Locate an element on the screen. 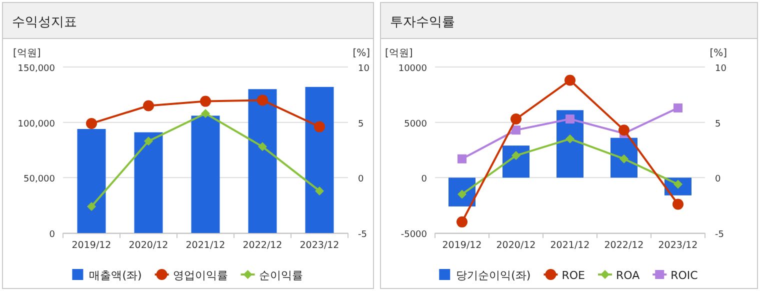 This screenshot has height=291, width=760. legend-label: ROE is located at coordinates (574, 275).